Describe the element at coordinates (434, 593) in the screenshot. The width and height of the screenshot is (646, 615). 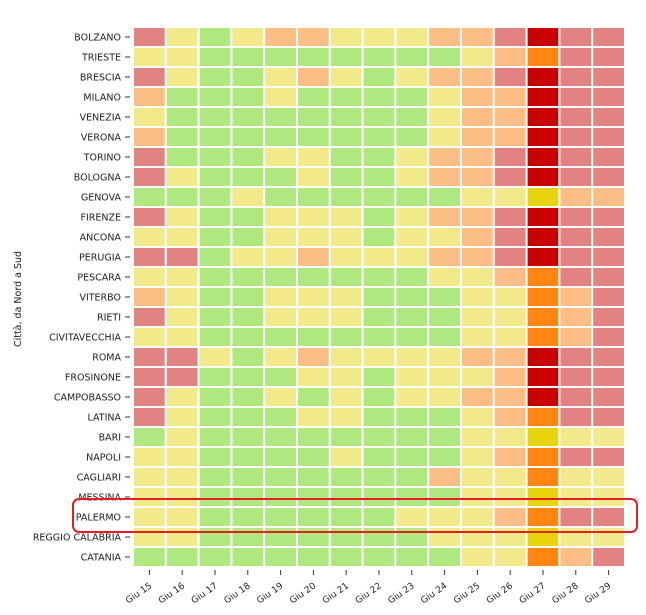
I see `x-tick-label: Giu 24` at that location.